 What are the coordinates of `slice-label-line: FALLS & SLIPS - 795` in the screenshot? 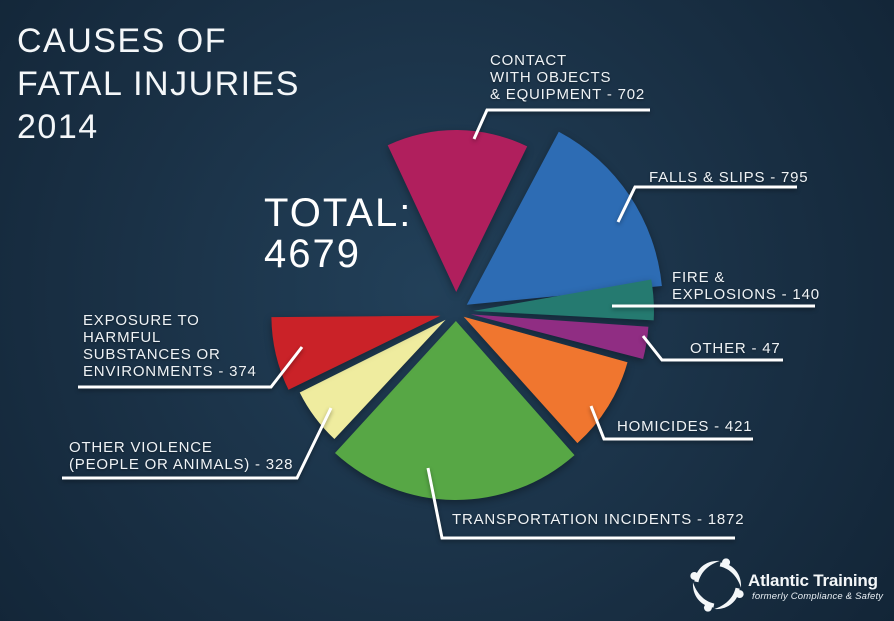 It's located at (729, 177).